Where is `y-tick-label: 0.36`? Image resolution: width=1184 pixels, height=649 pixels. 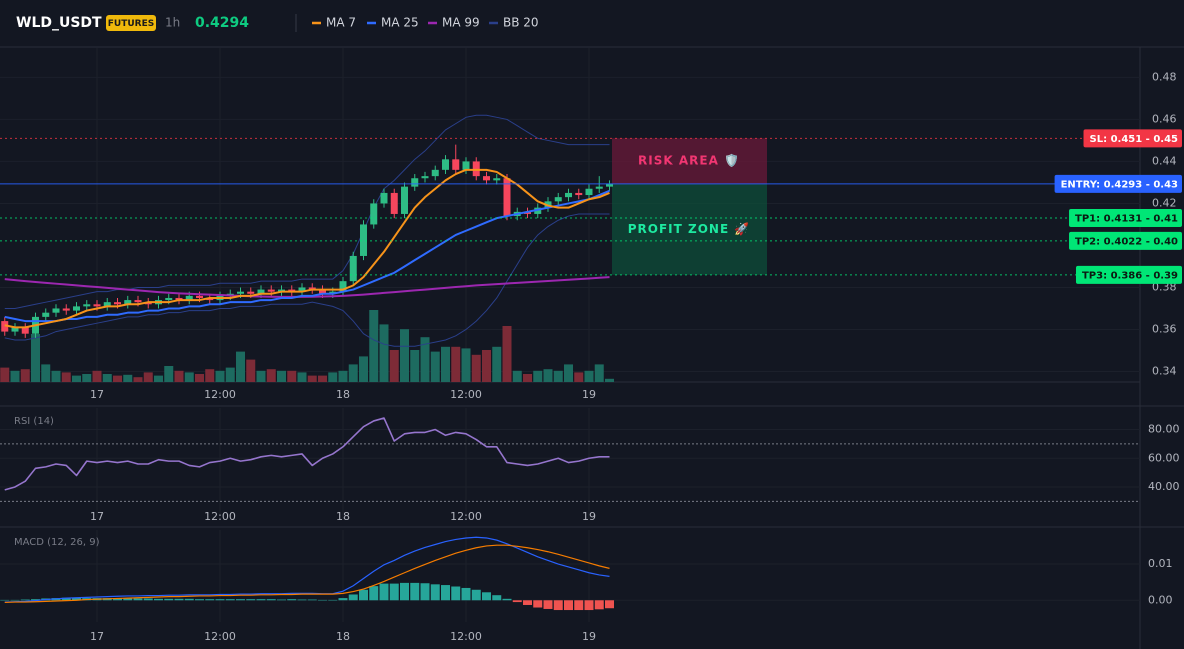
y-tick-label: 0.36 is located at coordinates (1164, 328).